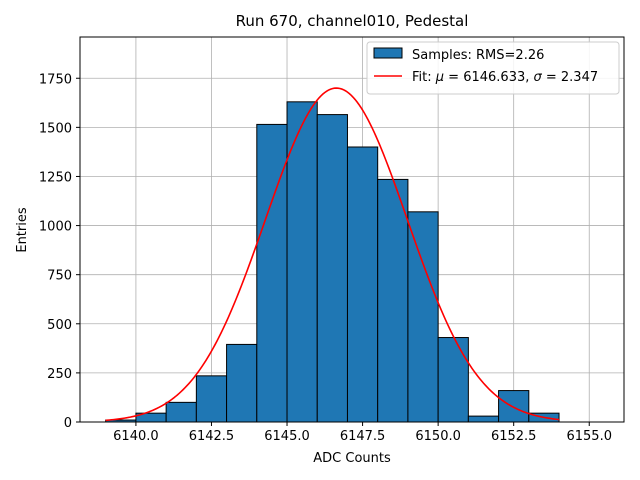 The height and width of the screenshot is (480, 640). What do you see at coordinates (514, 436) in the screenshot?
I see `x-tick-label-5: 6152.5` at bounding box center [514, 436].